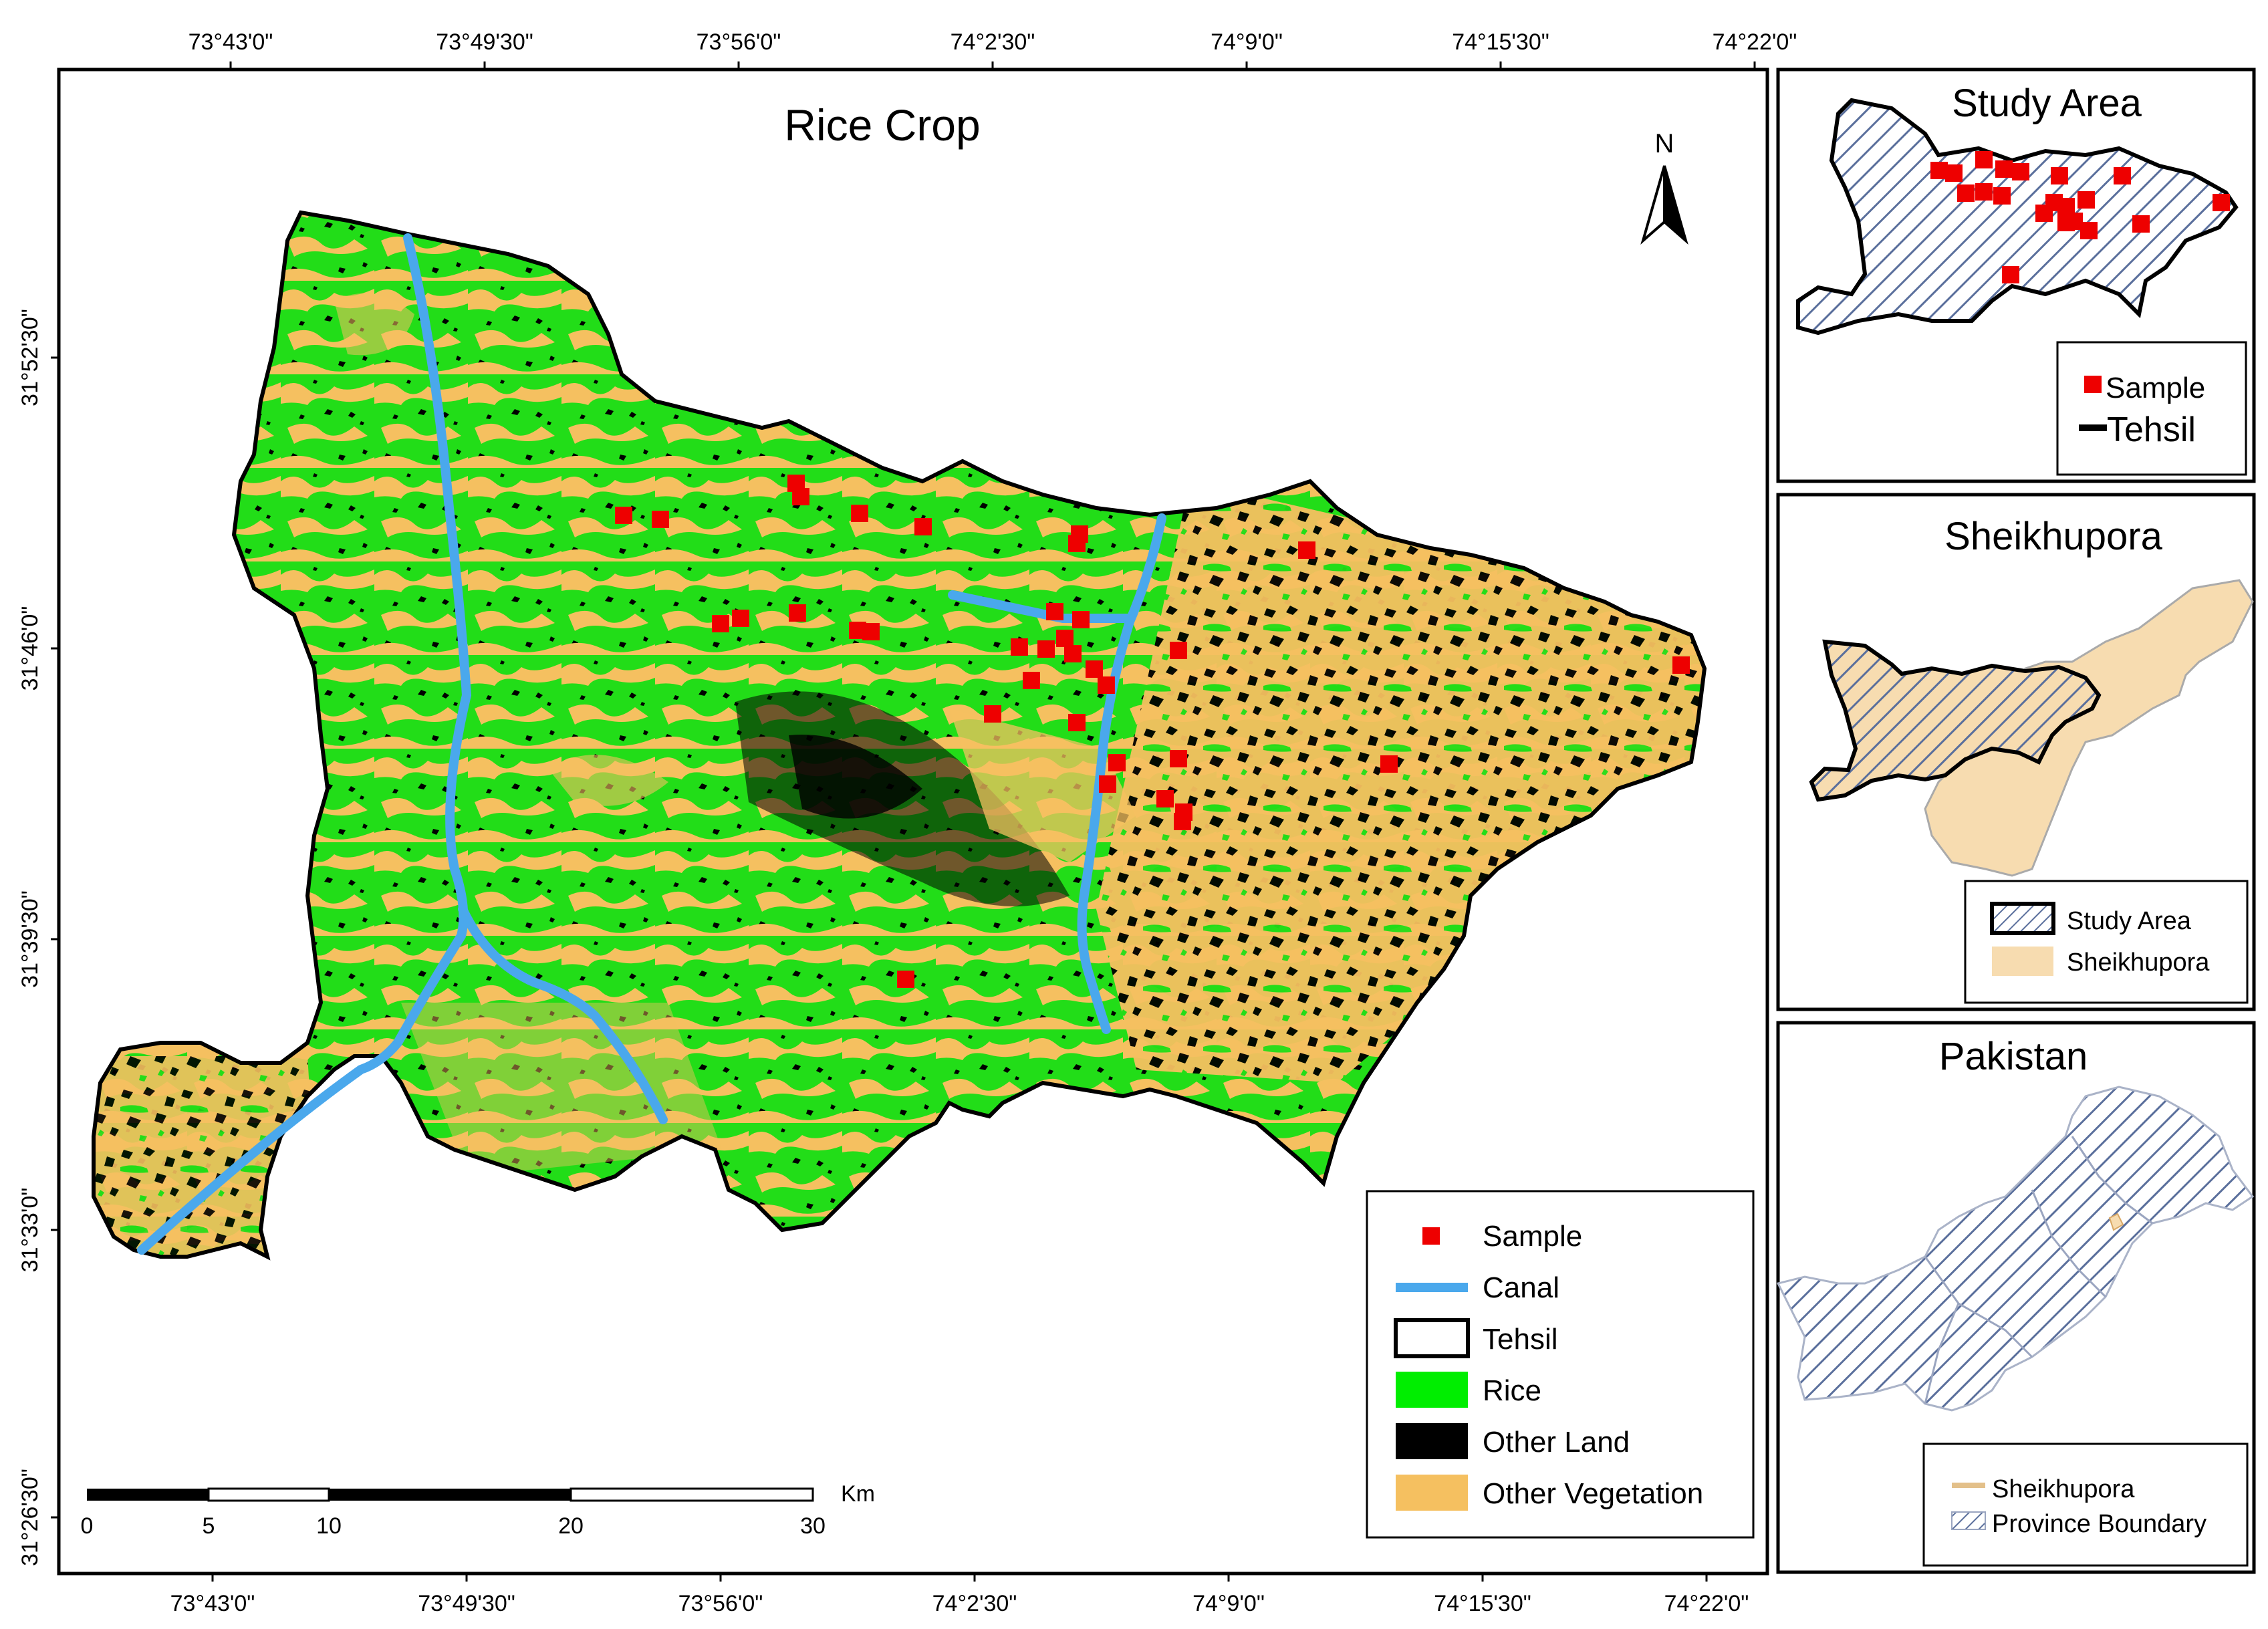 This screenshot has height=1629, width=2268. Describe the element at coordinates (1955, 721) in the screenshot. I see `study-area-in-district-shape` at that location.